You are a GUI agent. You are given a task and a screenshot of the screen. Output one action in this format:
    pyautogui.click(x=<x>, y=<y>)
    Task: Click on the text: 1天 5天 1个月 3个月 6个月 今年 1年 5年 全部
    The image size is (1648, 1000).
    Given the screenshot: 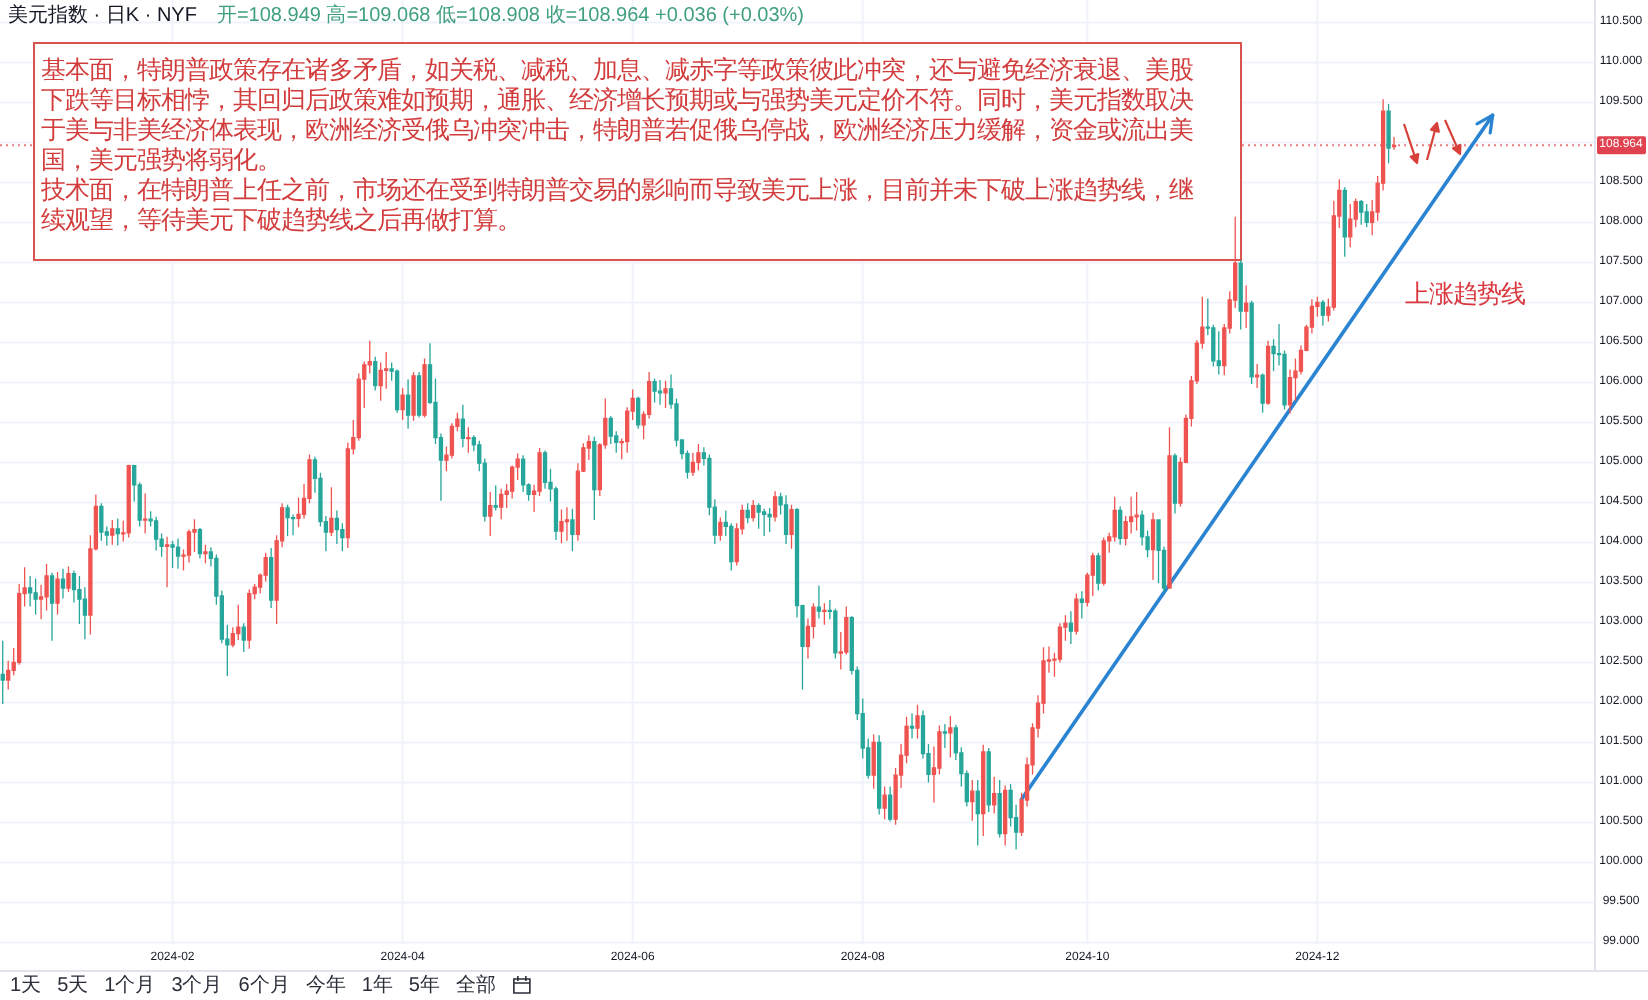 What is the action you would take?
    pyautogui.click(x=253, y=986)
    